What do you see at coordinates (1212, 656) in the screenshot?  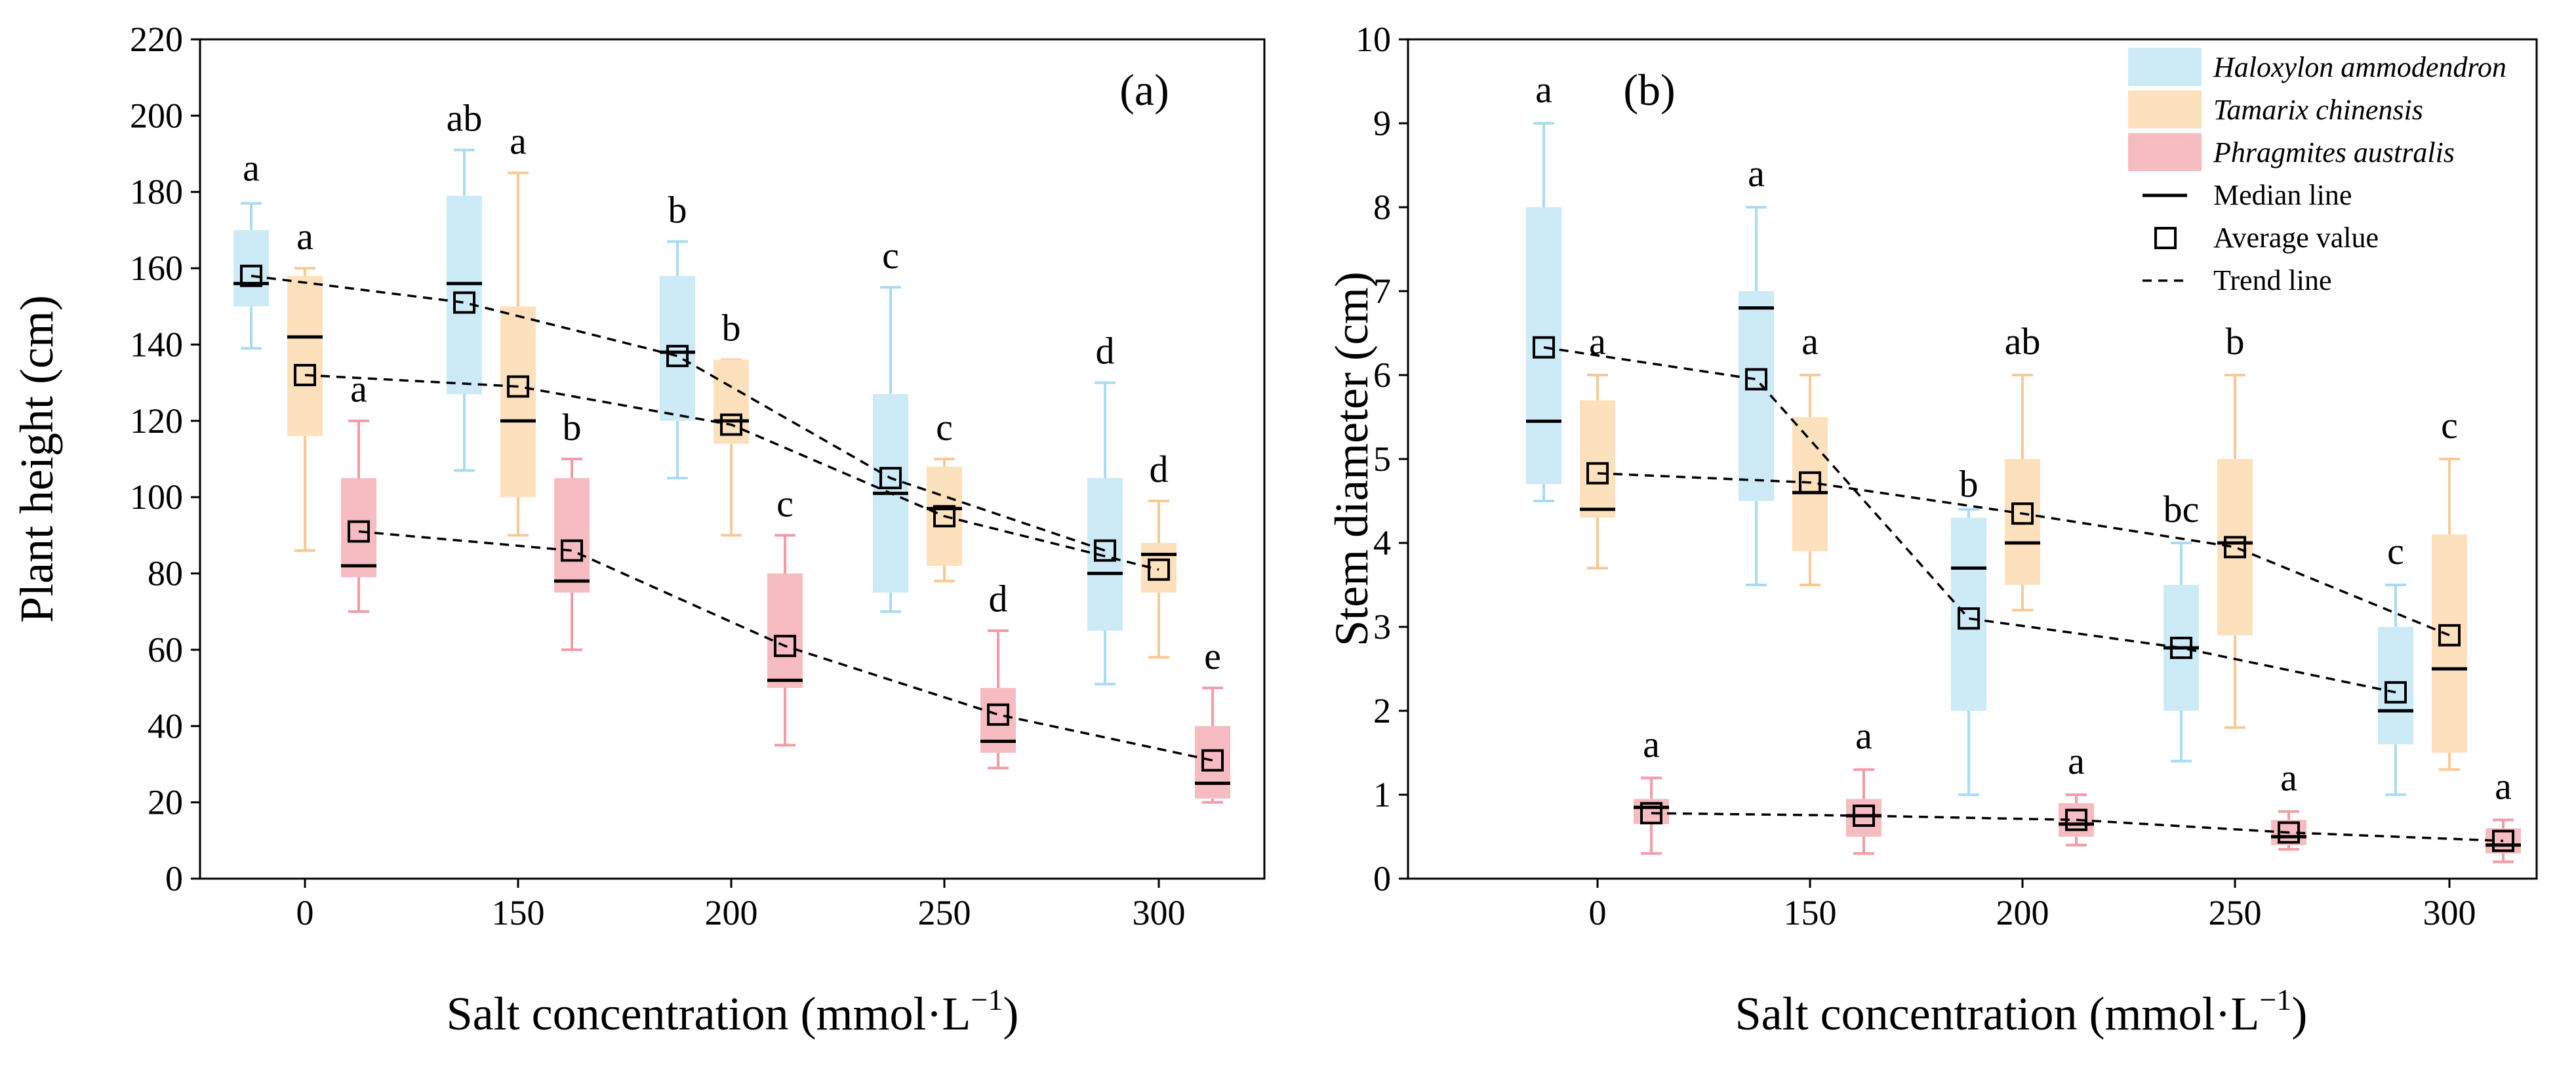 I see `significance-letter: e` at bounding box center [1212, 656].